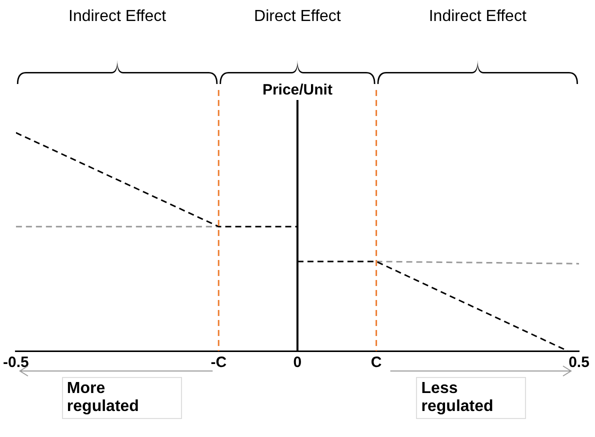 This screenshot has height=437, width=595. Describe the element at coordinates (122, 398) in the screenshot. I see `text: More regulated` at that location.